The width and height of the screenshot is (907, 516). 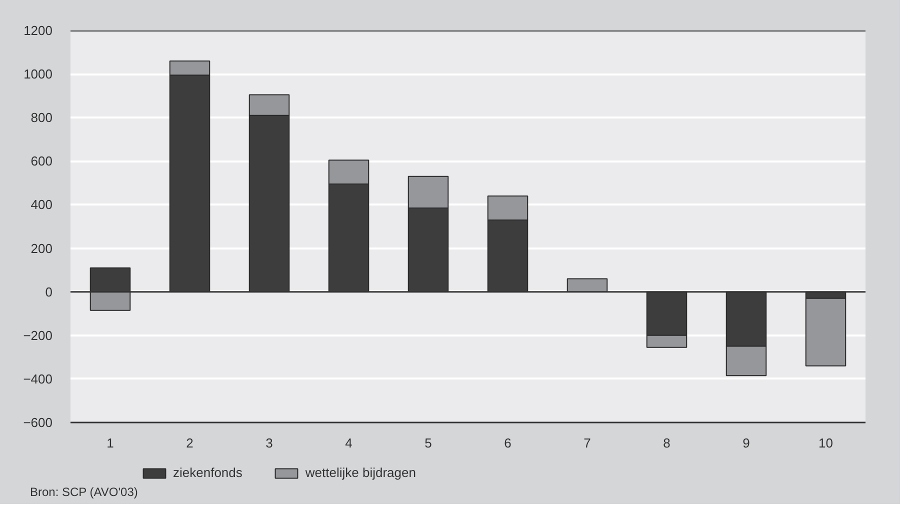 What do you see at coordinates (587, 443) in the screenshot?
I see `x-tick-label: 7` at bounding box center [587, 443].